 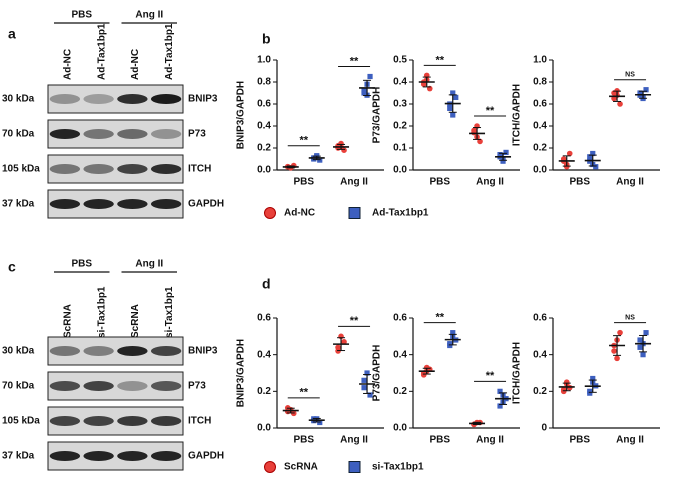 What do you see at coordinates (203, 351) in the screenshot?
I see `protein-label: BNIP3` at bounding box center [203, 351].